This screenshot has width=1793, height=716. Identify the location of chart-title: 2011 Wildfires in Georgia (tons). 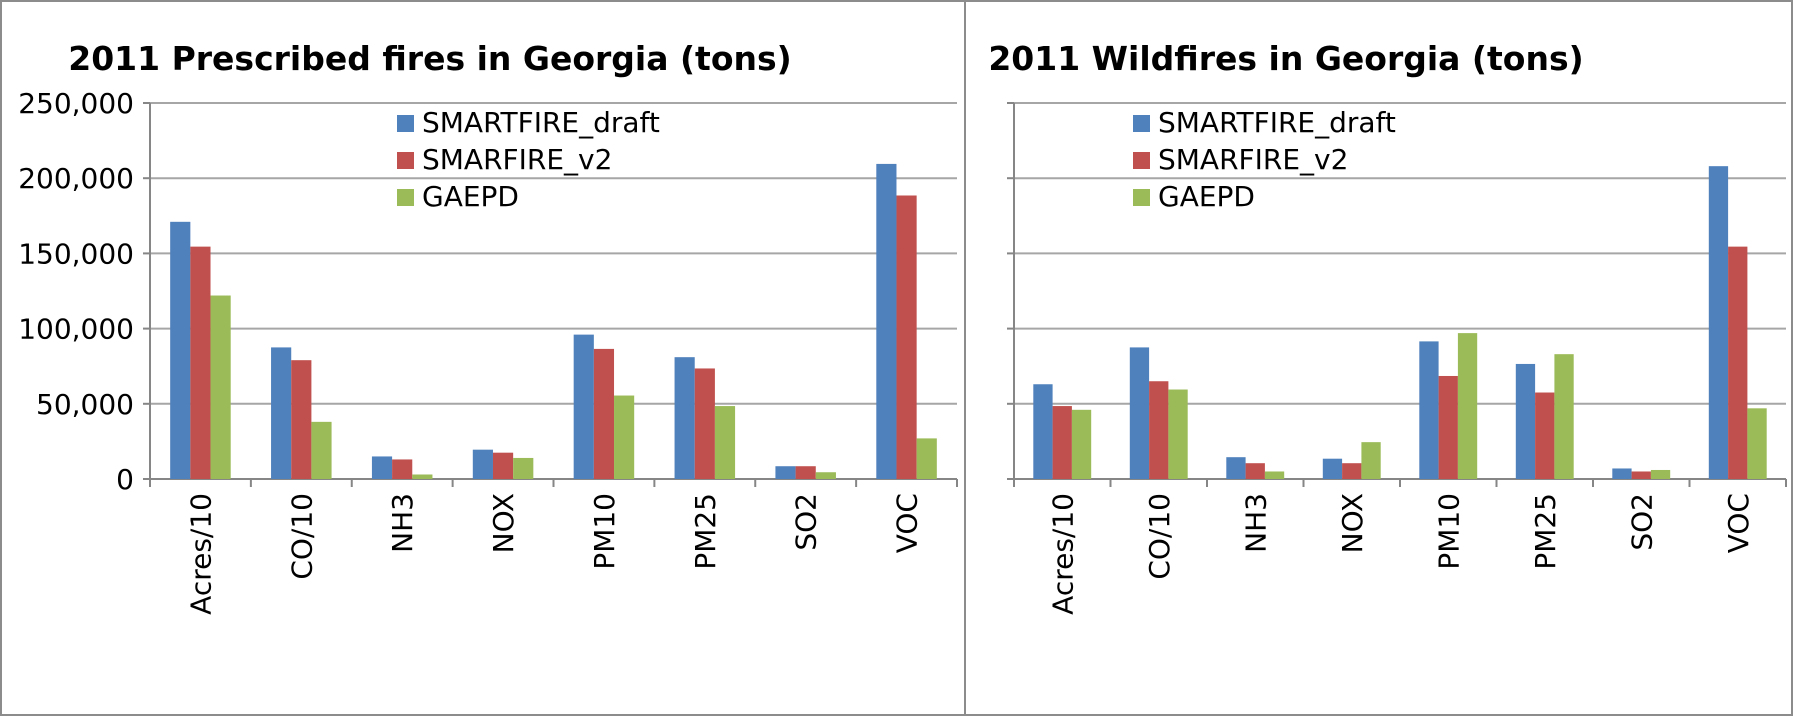
(1285, 58).